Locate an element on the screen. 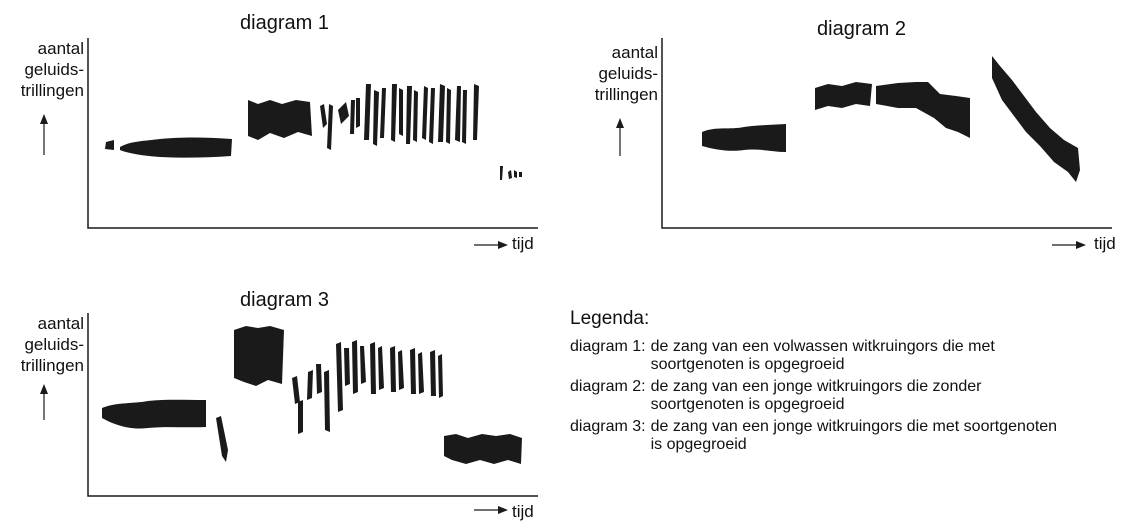 The image size is (1122, 524). legend-key: diagram 1: is located at coordinates (608, 346).